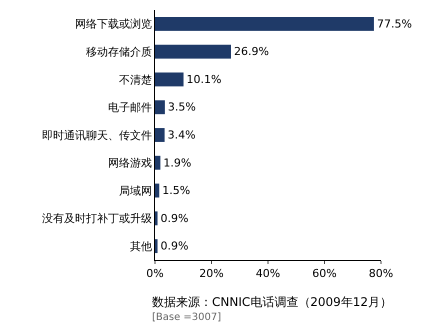 The height and width of the screenshot is (330, 426). What do you see at coordinates (251, 51) in the screenshot?
I see `data-label: 26.9%` at bounding box center [251, 51].